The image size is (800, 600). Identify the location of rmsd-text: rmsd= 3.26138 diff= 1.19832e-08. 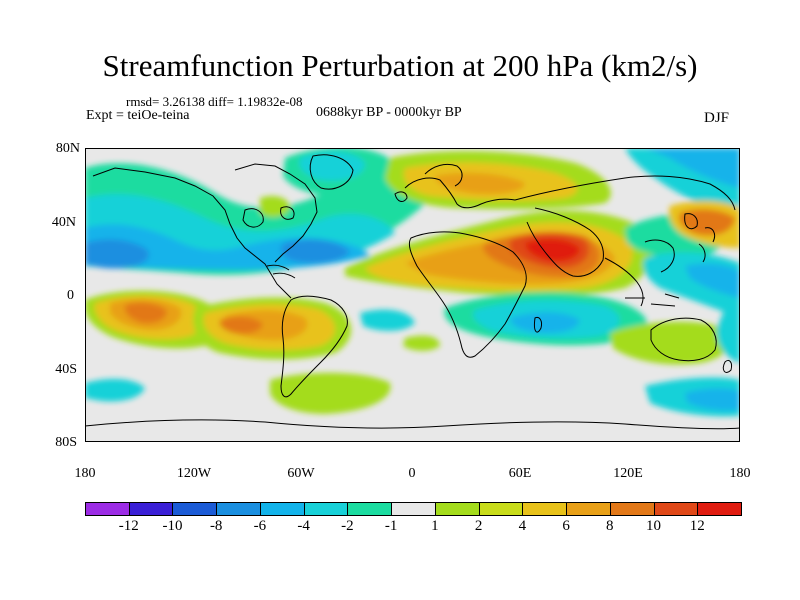
(214, 101).